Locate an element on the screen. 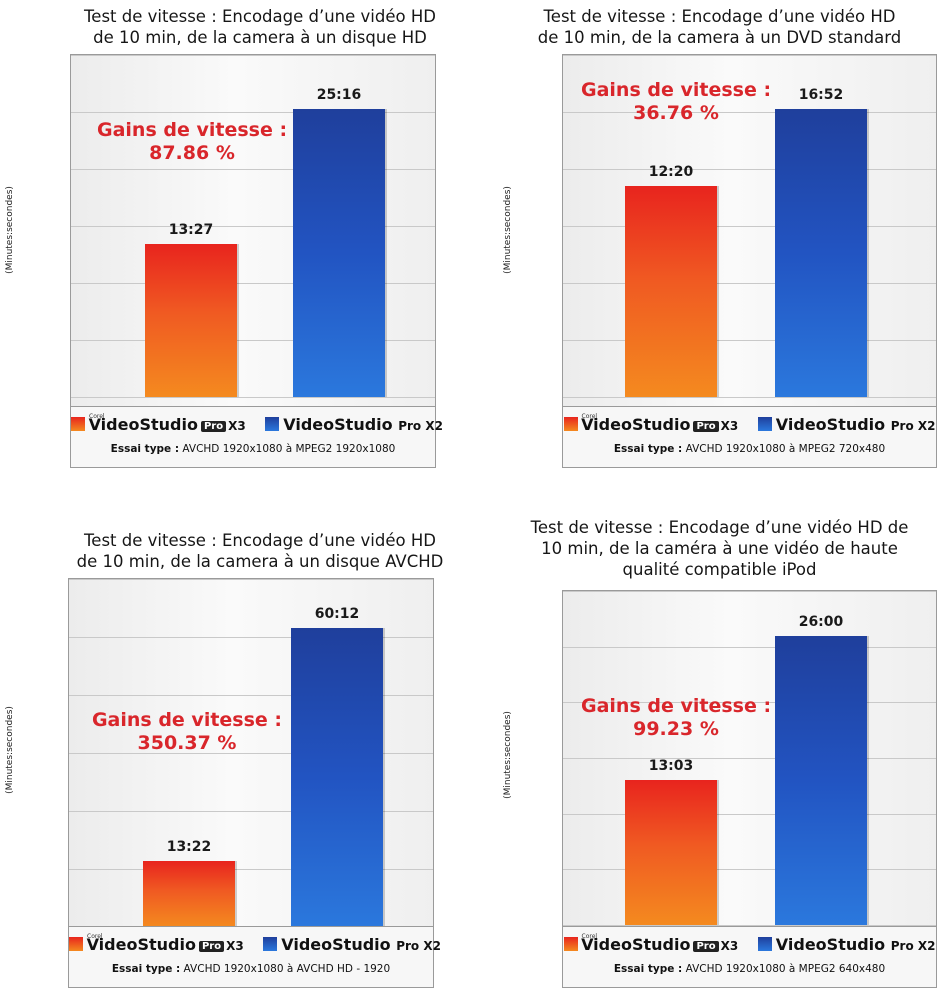  gain-annotation: Gains de vitesse :36.76 % is located at coordinates (676, 101).